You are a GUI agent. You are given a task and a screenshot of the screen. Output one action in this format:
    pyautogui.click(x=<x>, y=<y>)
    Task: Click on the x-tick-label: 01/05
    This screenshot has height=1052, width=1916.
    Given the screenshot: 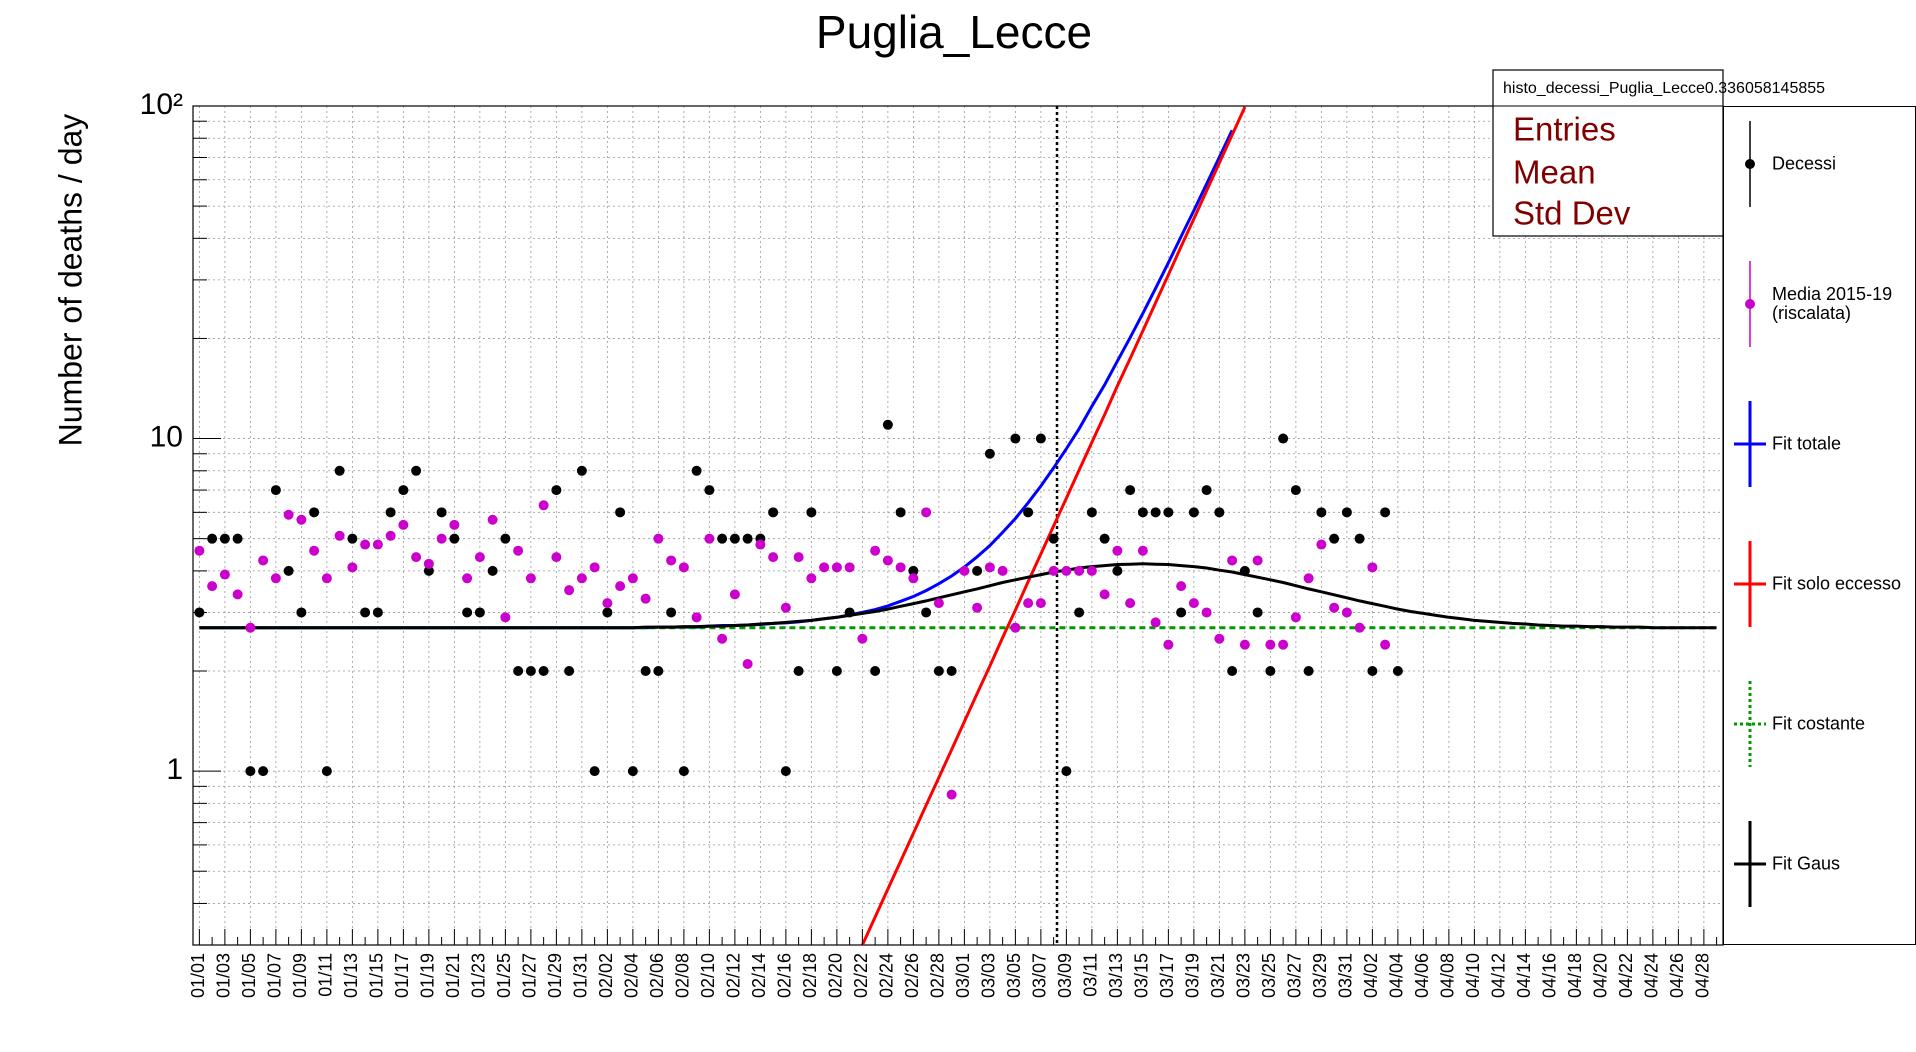 What is the action you would take?
    pyautogui.click(x=249, y=975)
    